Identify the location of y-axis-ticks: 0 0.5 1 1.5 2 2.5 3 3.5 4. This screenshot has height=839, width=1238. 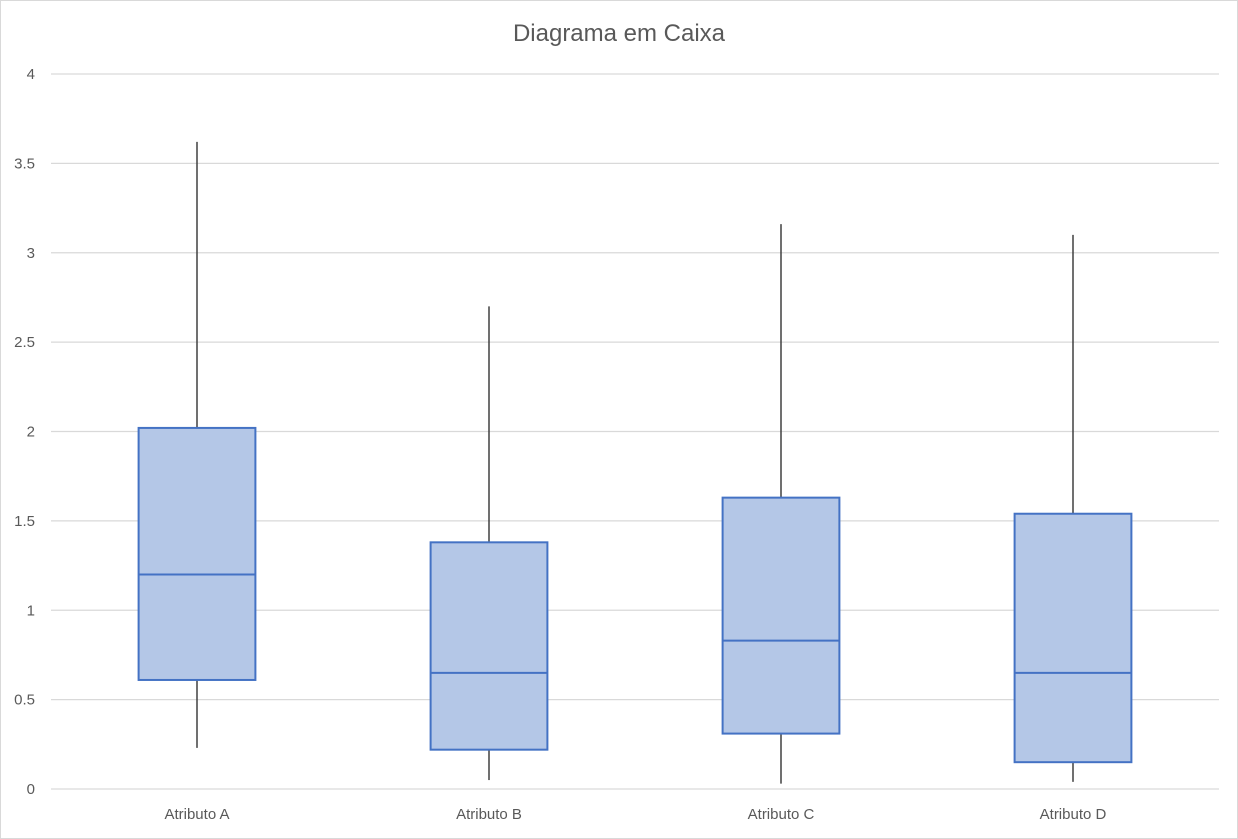
(24, 432).